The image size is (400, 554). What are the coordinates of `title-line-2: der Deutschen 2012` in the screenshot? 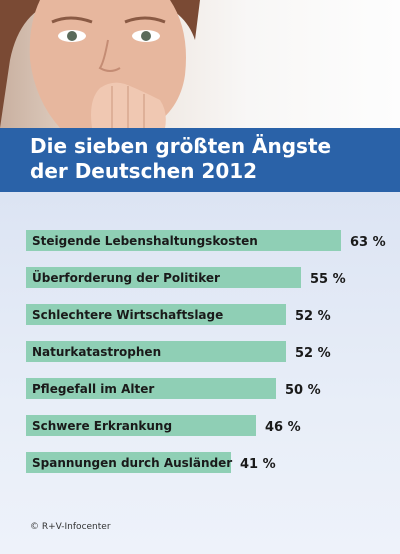 It's located at (144, 171).